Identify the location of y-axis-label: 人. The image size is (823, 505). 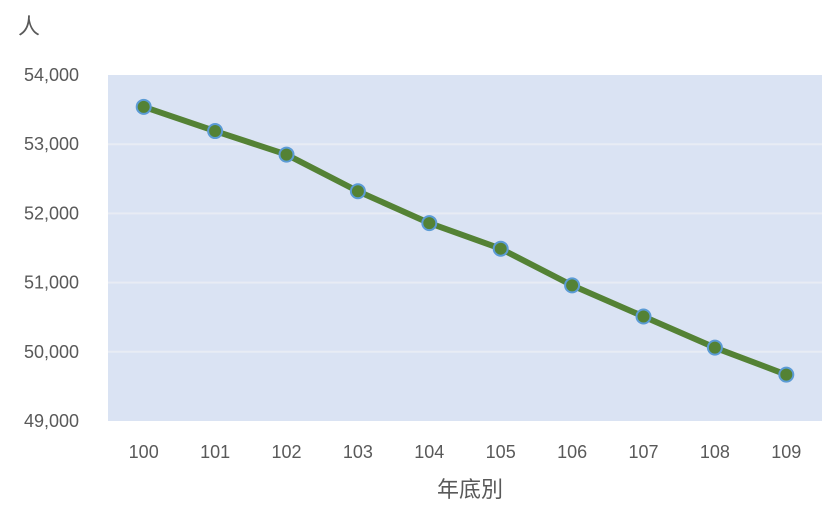
(29, 27).